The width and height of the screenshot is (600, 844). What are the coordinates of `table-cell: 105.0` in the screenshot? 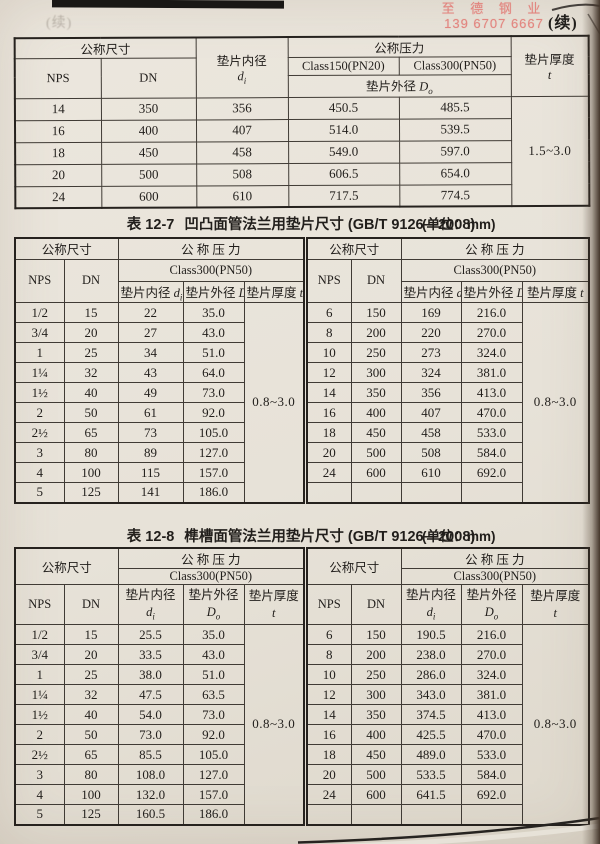 It's located at (213, 754).